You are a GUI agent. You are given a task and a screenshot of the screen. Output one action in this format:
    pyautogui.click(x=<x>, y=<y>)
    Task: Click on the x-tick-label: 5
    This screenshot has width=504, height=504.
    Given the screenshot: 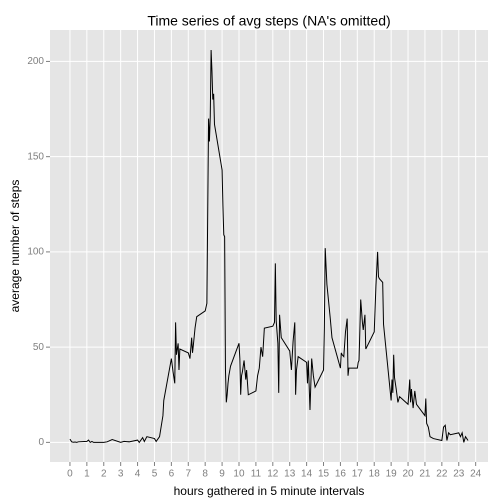 What is the action you would take?
    pyautogui.click(x=155, y=474)
    